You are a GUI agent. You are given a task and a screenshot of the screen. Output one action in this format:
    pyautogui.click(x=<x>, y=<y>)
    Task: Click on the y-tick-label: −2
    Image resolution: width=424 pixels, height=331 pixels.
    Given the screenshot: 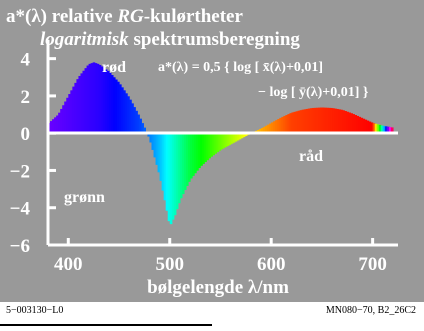 What is the action you would take?
    pyautogui.click(x=20, y=171)
    